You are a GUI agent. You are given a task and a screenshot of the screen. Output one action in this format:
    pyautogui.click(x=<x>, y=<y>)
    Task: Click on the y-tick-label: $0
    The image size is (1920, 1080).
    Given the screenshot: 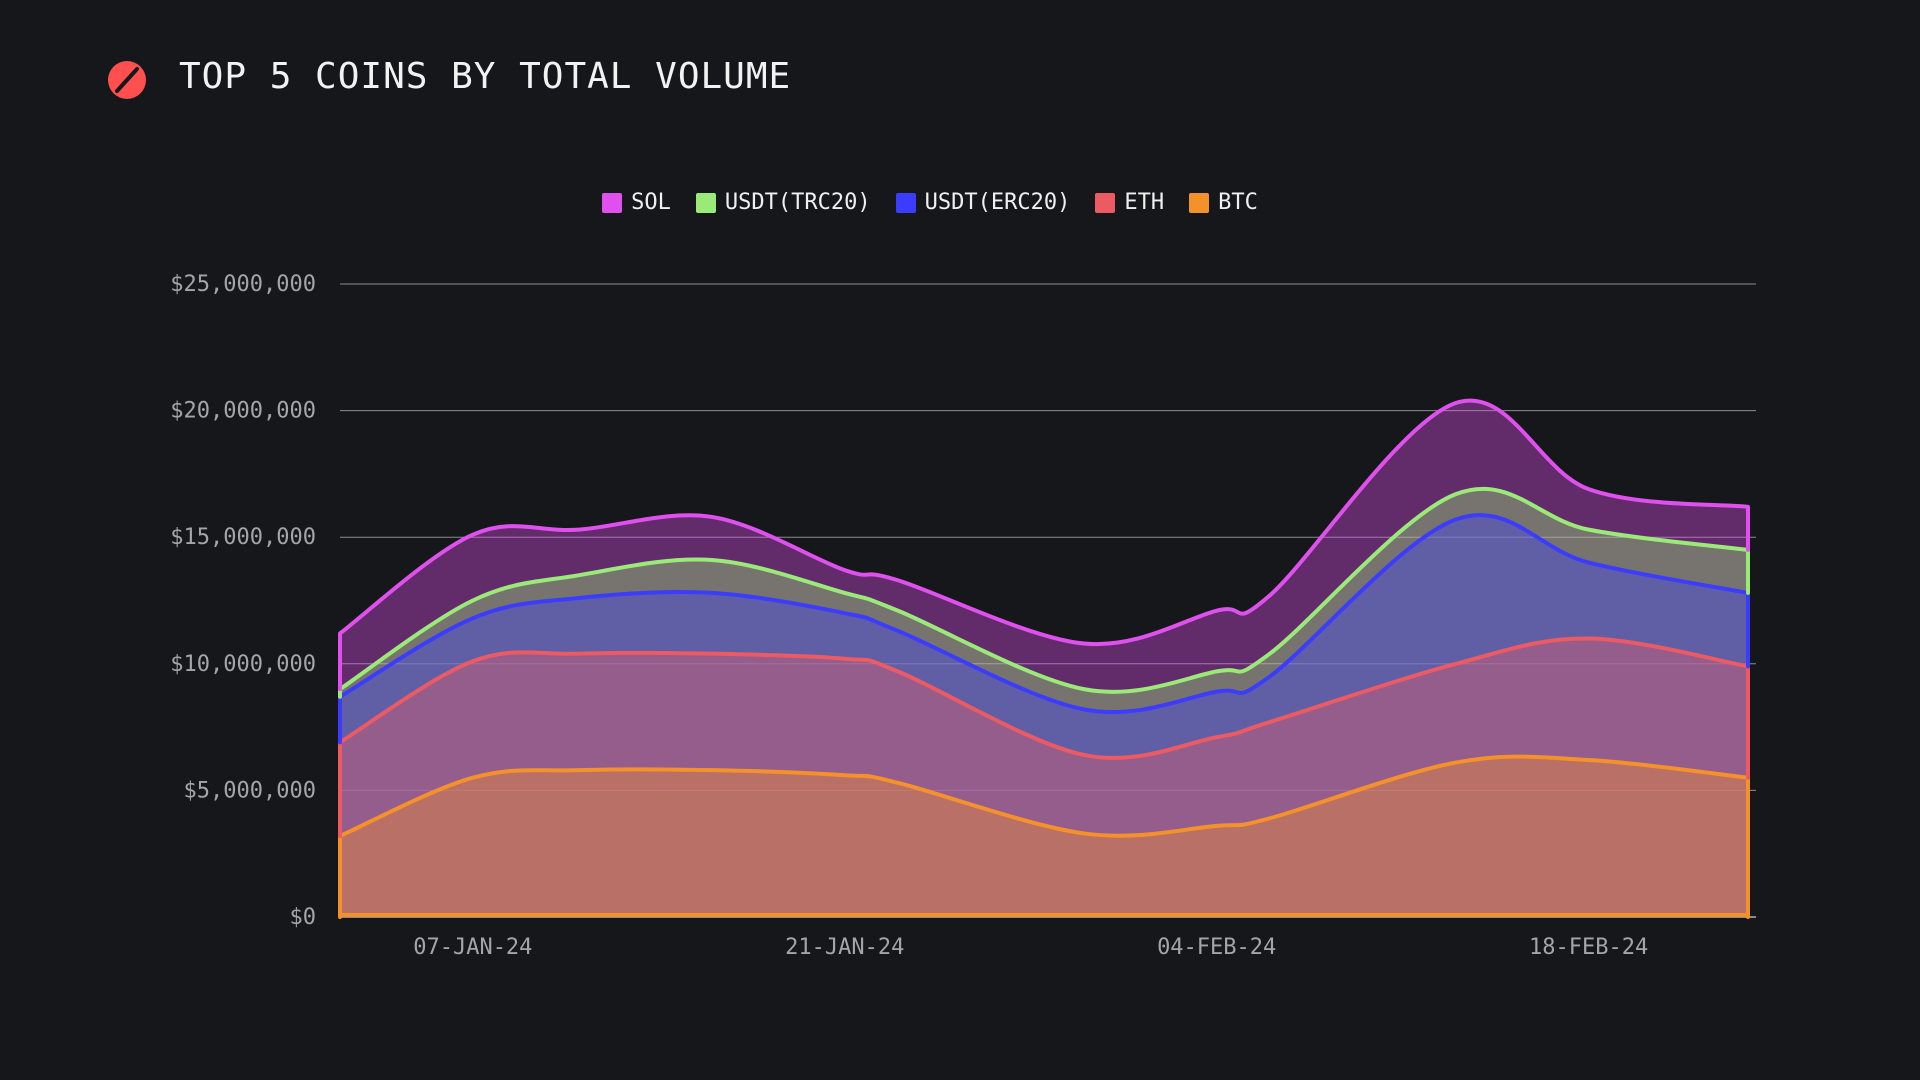 What is the action you would take?
    pyautogui.click(x=303, y=917)
    